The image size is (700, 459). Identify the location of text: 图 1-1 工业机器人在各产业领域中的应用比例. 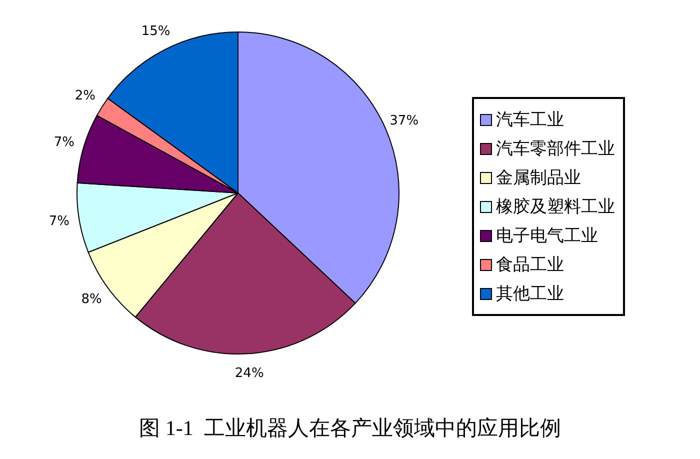
(350, 428).